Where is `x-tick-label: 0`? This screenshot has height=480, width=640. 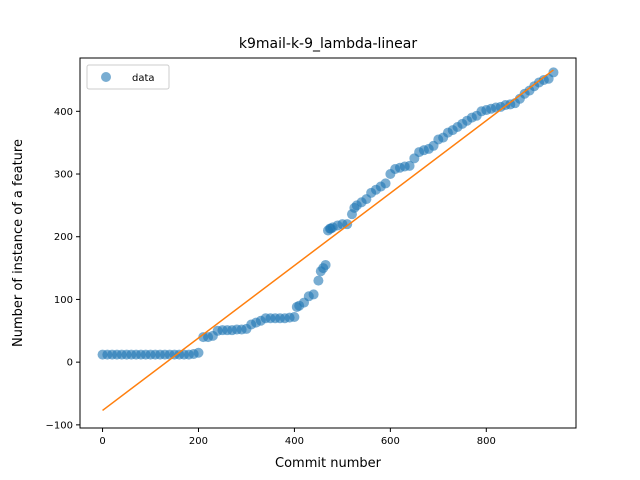 x-tick-label: 0 is located at coordinates (102, 441).